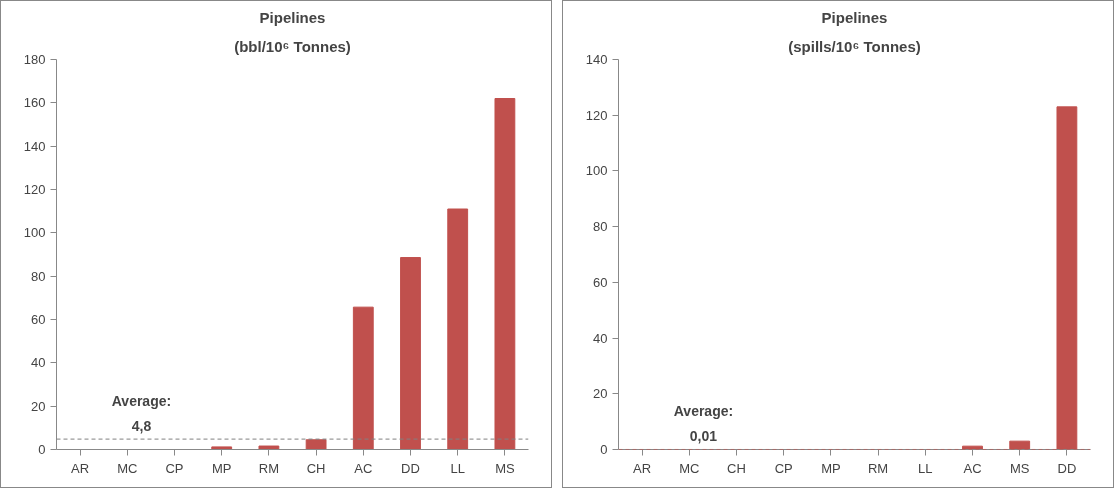 Image resolution: width=1118 pixels, height=493 pixels. Describe the element at coordinates (292, 46) in the screenshot. I see `chart-subtitle: (bbl/10⁶ Tonnes)` at that location.